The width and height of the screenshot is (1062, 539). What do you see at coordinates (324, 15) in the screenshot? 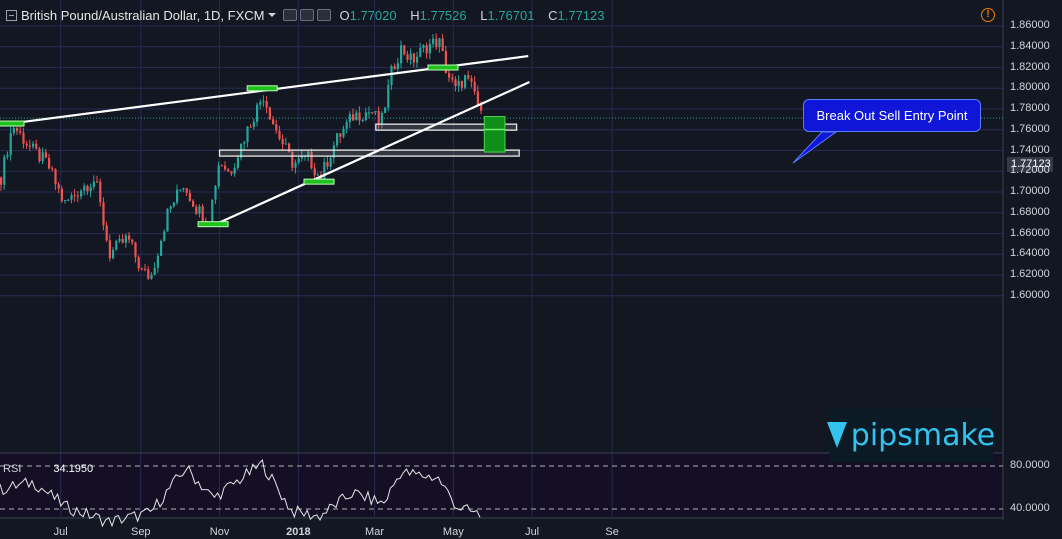
I see `close-icon` at bounding box center [324, 15].